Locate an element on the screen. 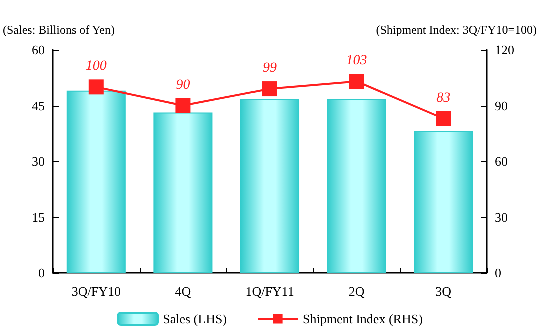  x-tick-label: 4Q is located at coordinates (183, 291).